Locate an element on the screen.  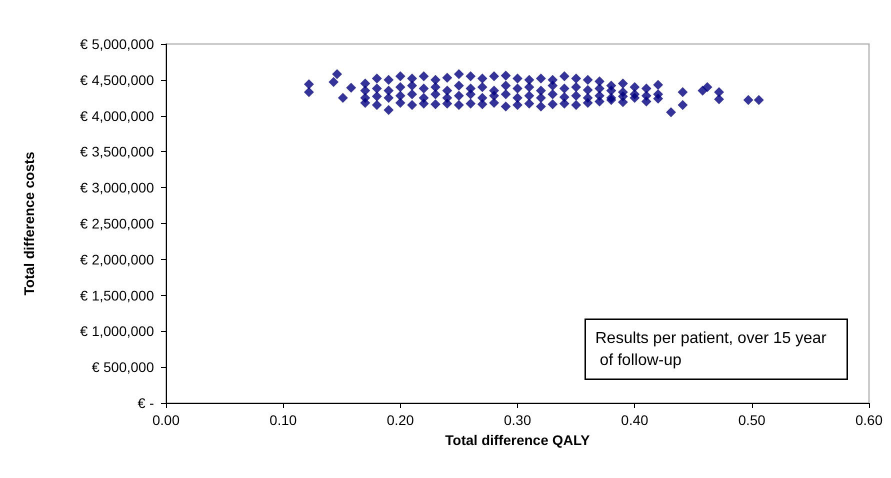
annotation: Results per patient, over 15 year of follow-up is located at coordinates (711, 349).